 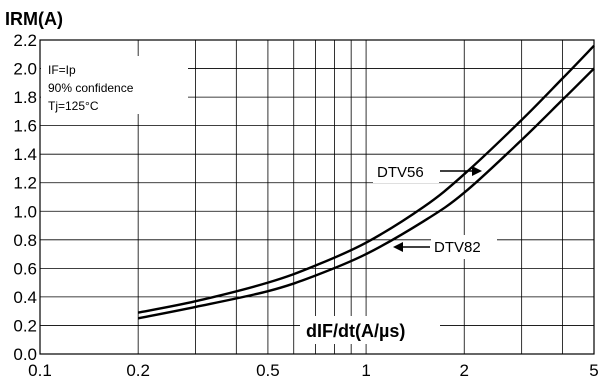 What do you see at coordinates (365, 370) in the screenshot?
I see `x-tick-label: 1` at bounding box center [365, 370].